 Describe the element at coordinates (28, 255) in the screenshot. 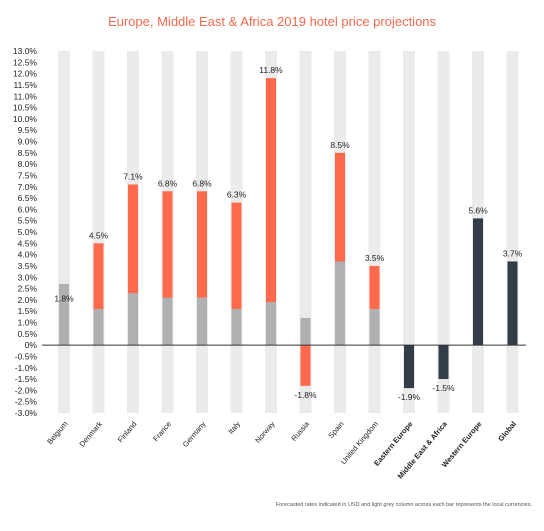

I see `y-tick-label: 4.0%` at that location.